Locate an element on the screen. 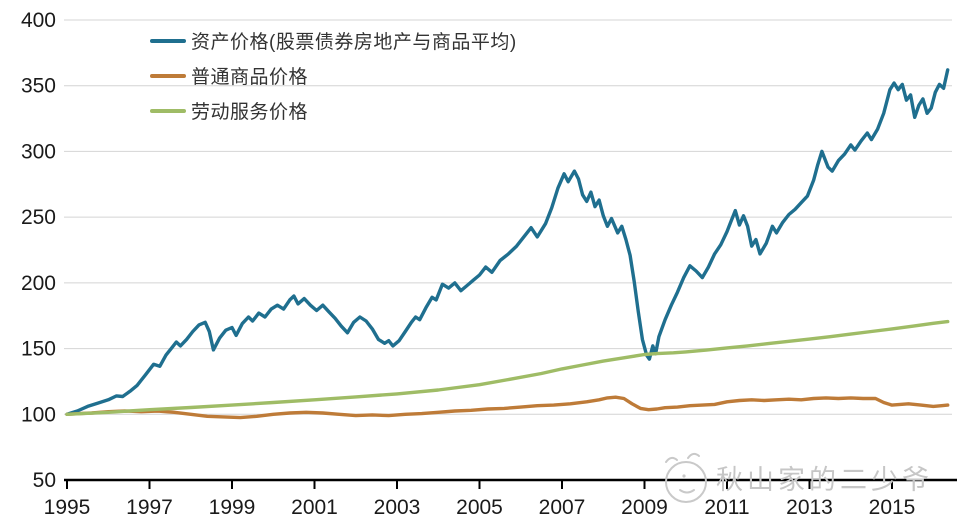 The height and width of the screenshot is (530, 978). asset-prices-line-swatch is located at coordinates (168, 40).